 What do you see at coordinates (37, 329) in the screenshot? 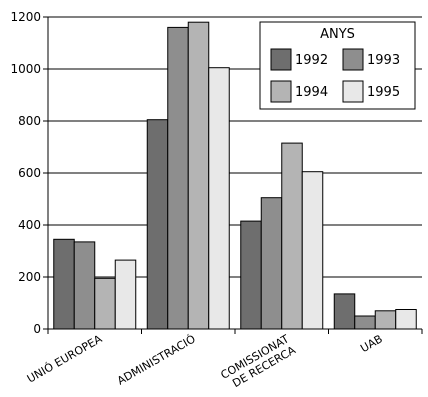
I see `y-tick-label: 0` at bounding box center [37, 329].